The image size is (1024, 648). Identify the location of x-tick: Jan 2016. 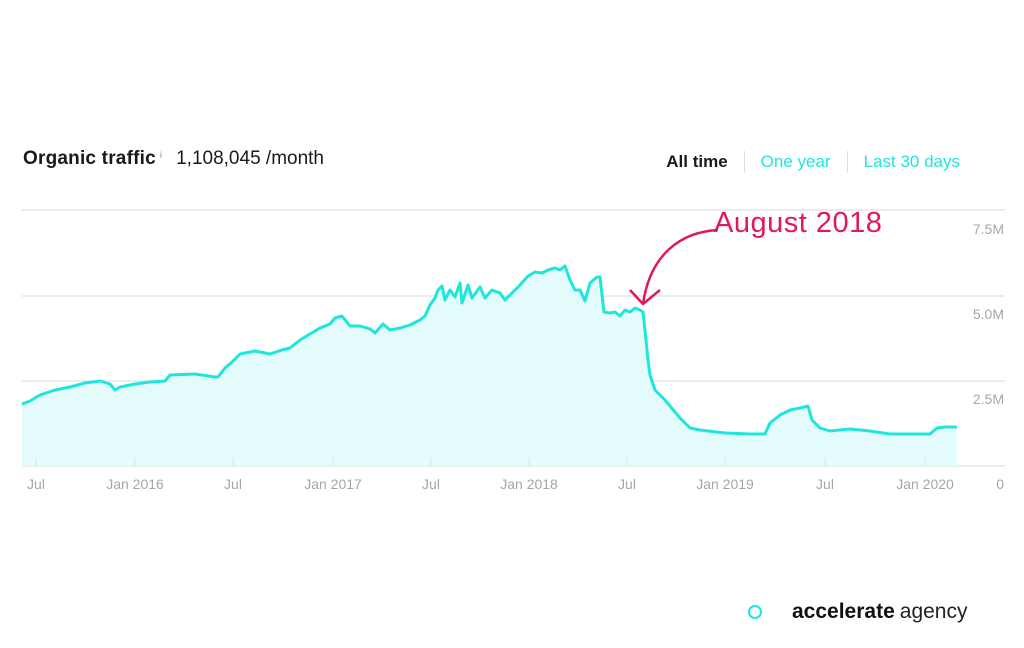
(135, 484).